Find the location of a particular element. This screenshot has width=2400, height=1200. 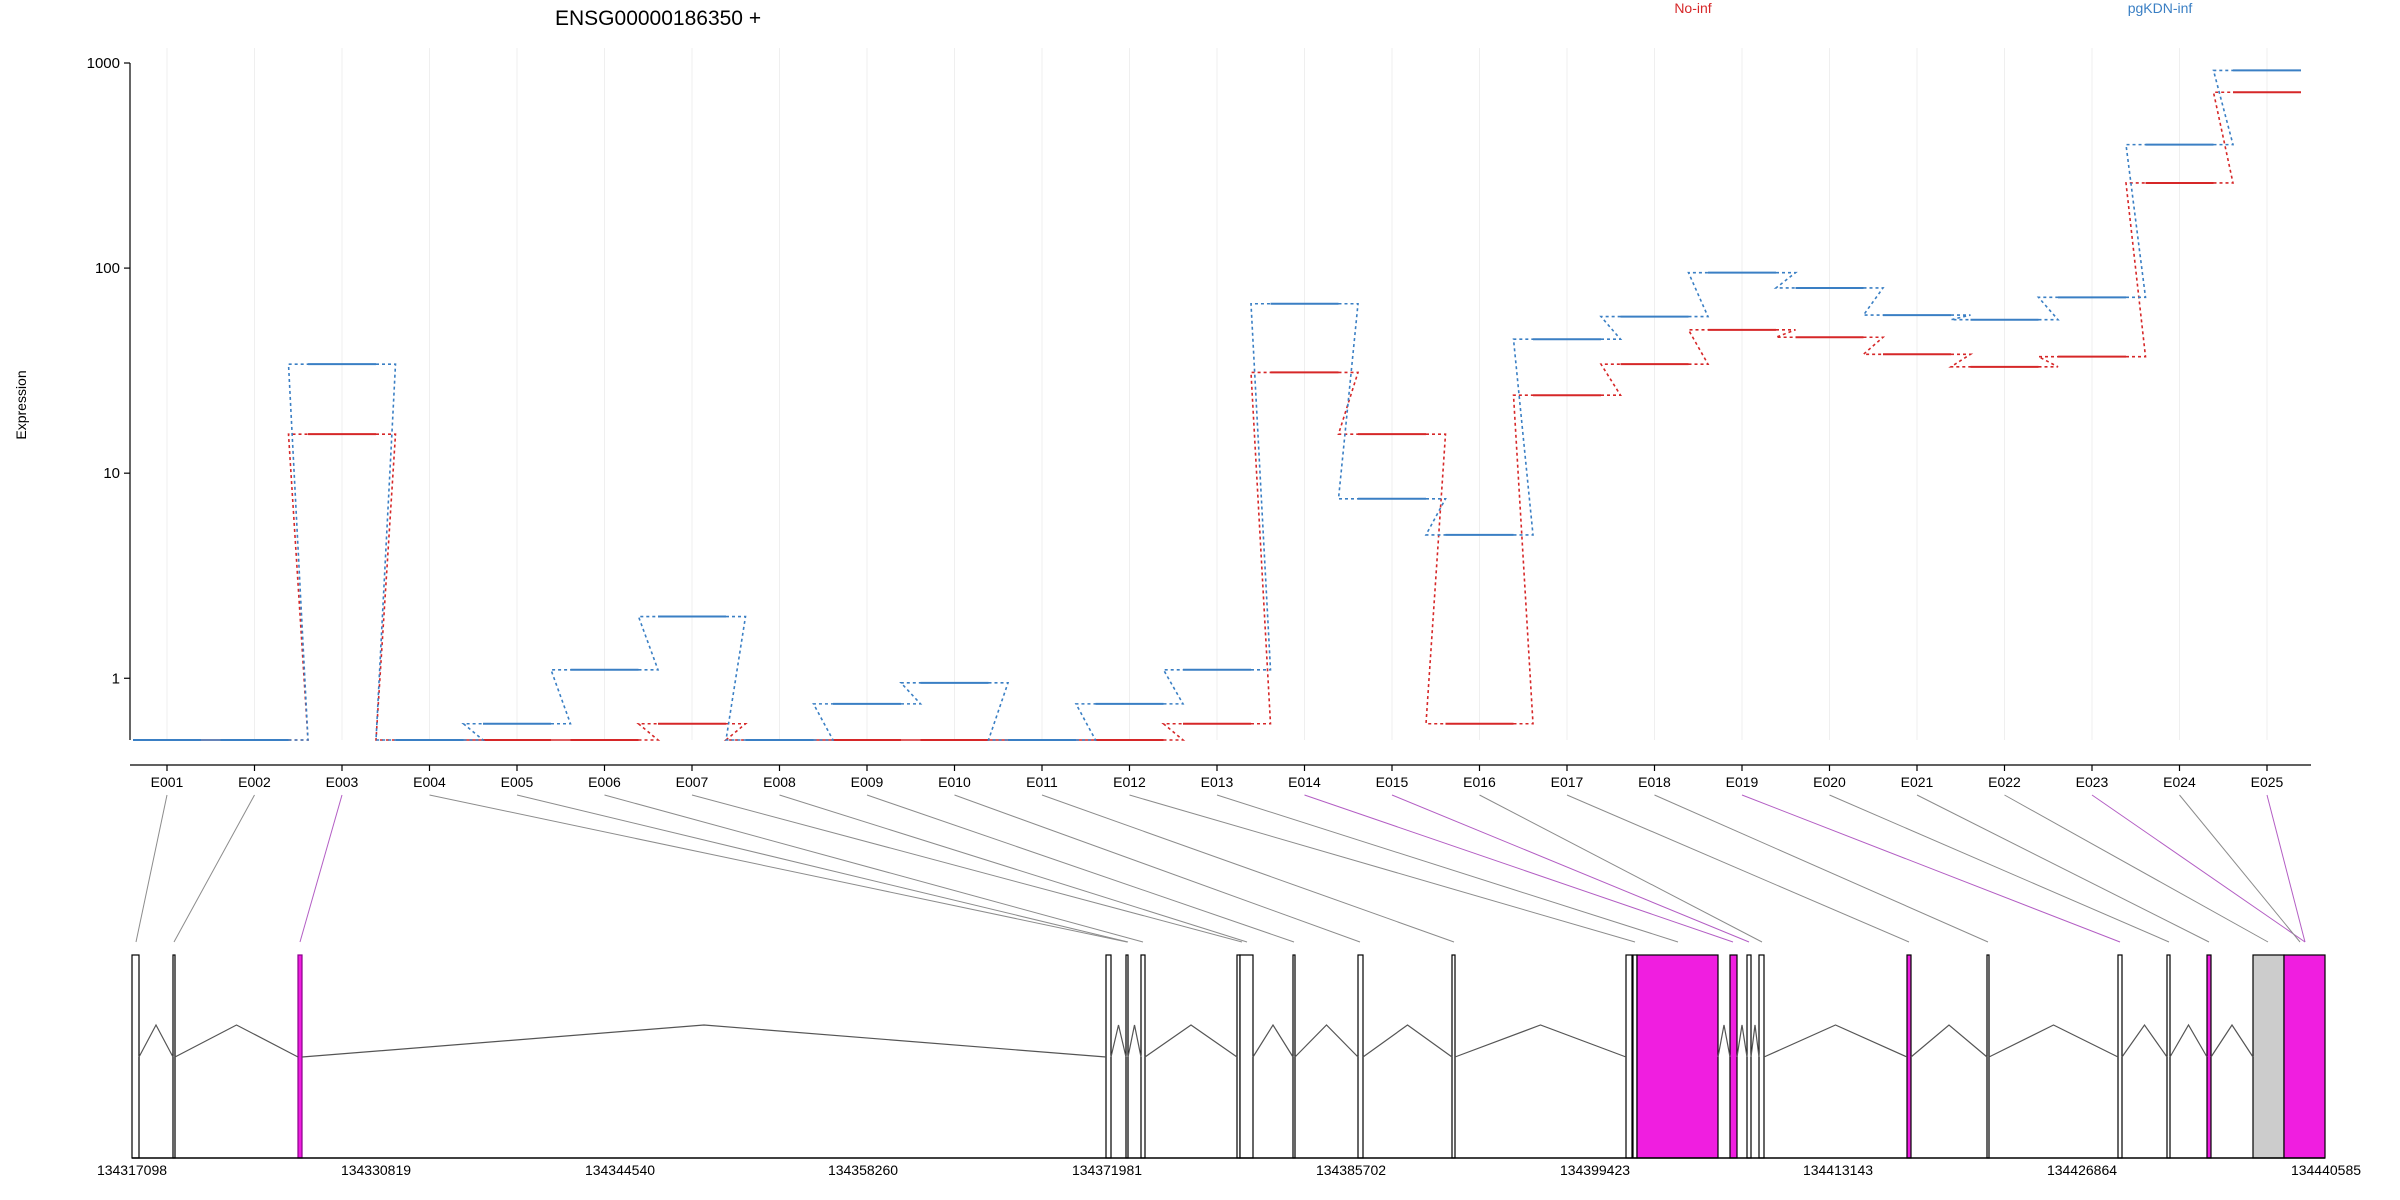

x-tick-label: E008 is located at coordinates (779, 782).